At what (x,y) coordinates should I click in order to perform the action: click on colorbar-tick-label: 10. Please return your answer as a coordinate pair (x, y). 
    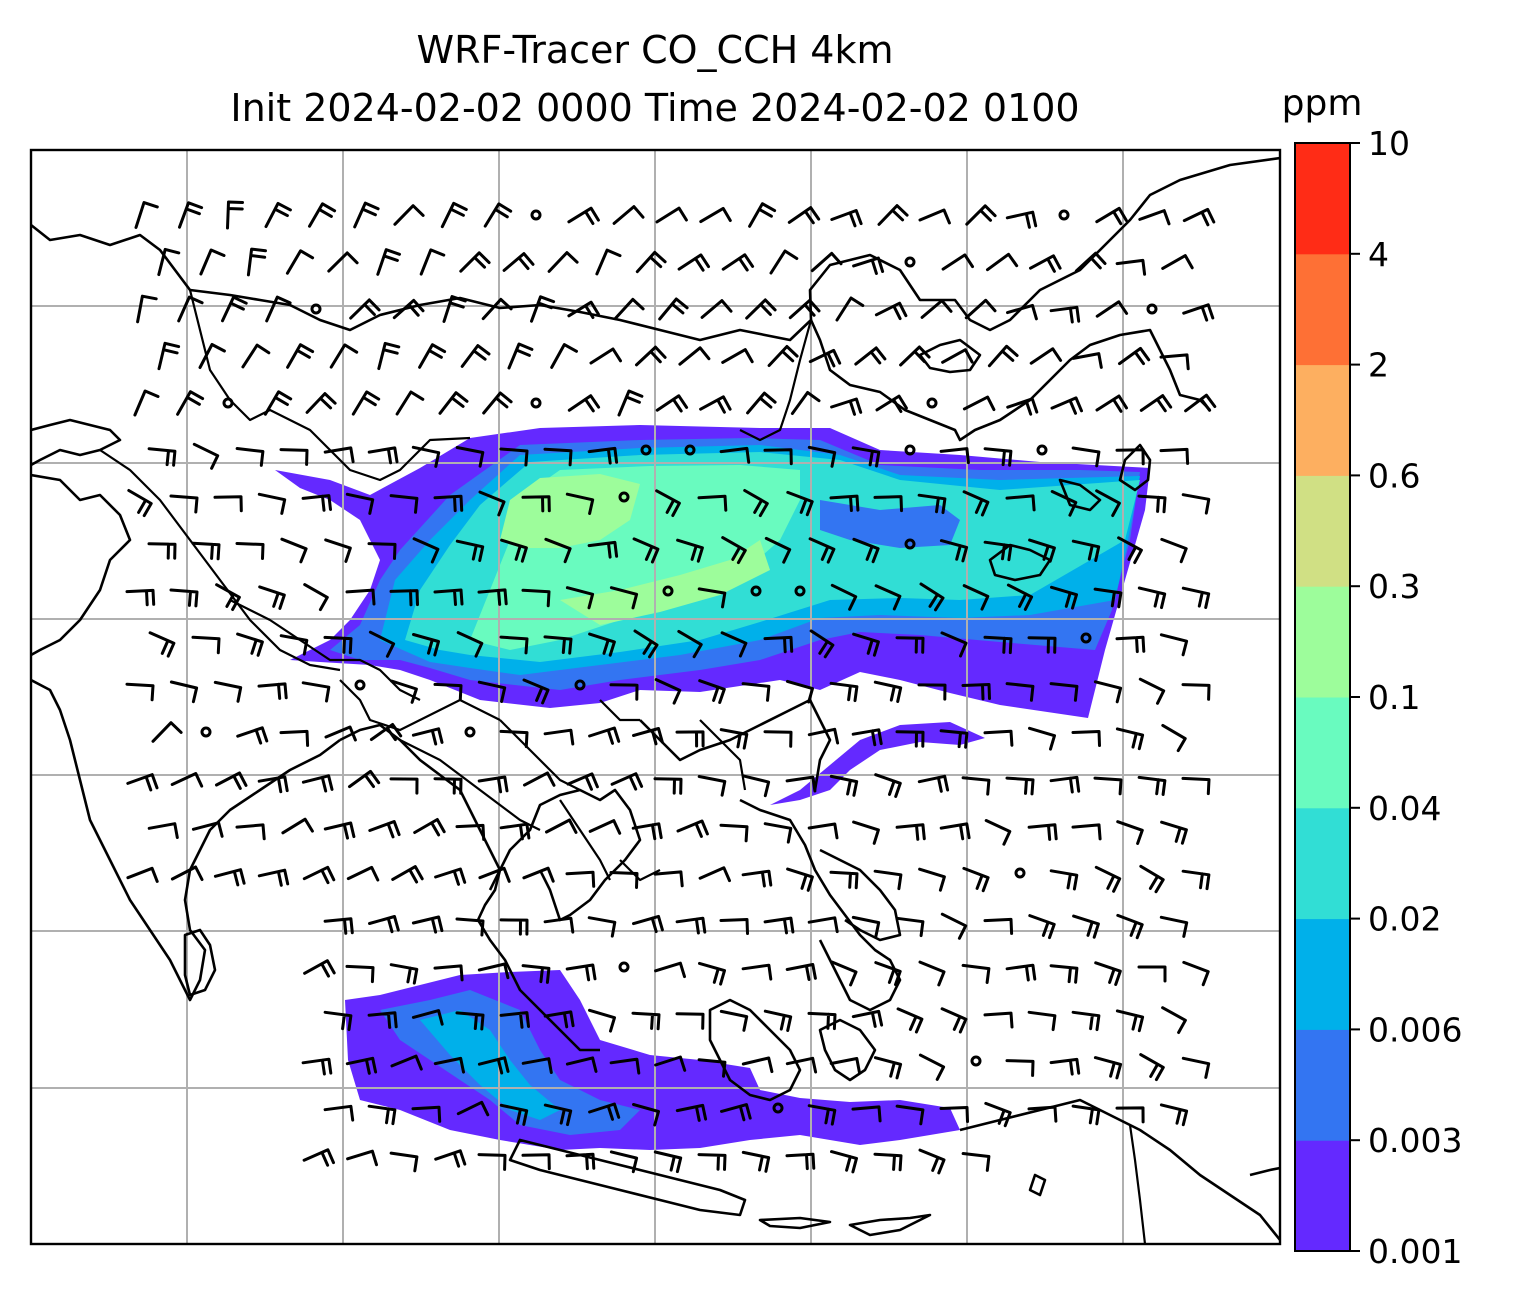
    Looking at the image, I should click on (1389, 143).